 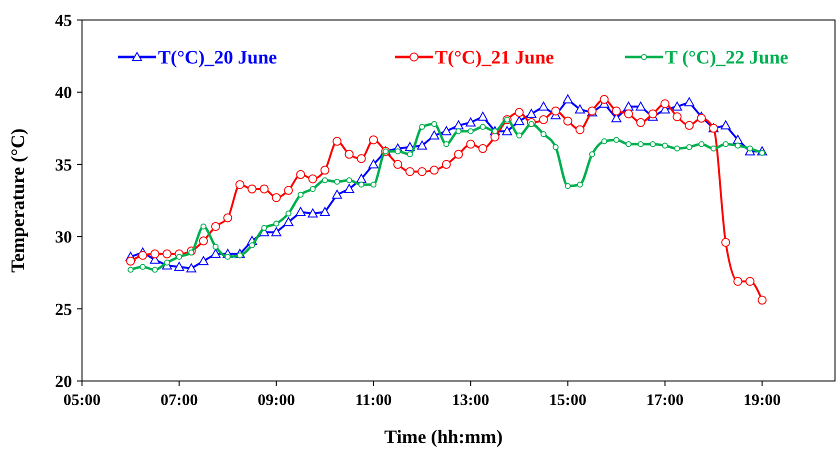 What do you see at coordinates (63, 20) in the screenshot?
I see `y-tick-label: 45` at bounding box center [63, 20].